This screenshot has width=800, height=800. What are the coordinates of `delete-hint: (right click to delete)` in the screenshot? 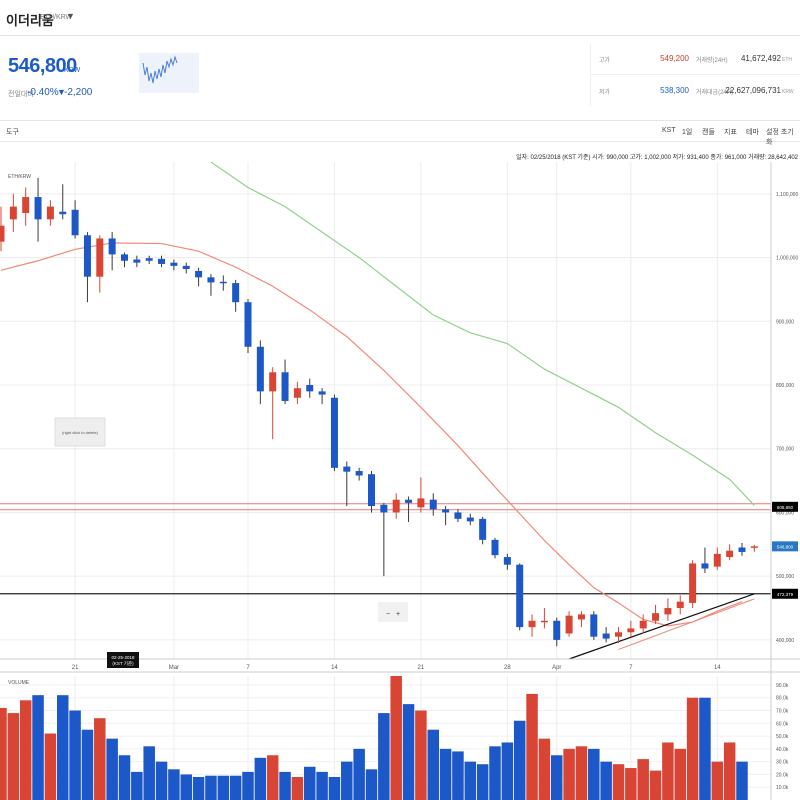 It's located at (80, 432).